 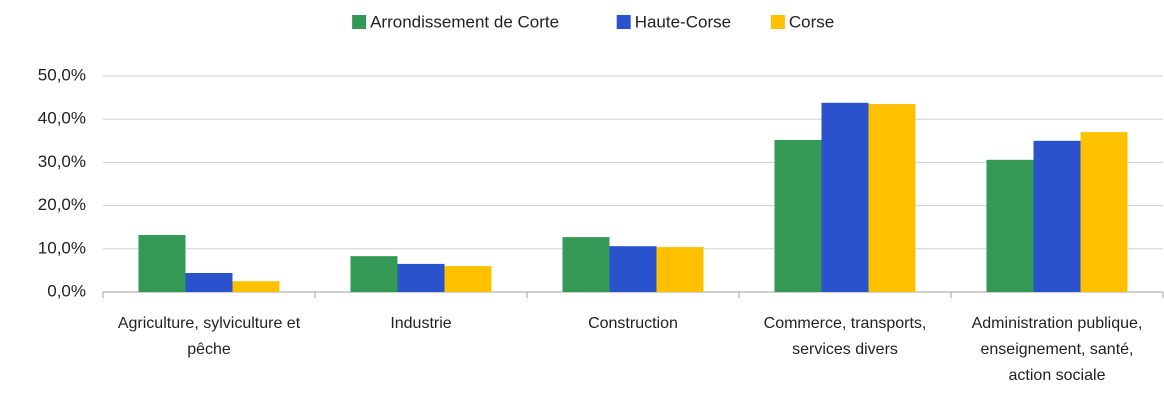 I want to click on y-tick-label: 10,0%, so click(x=62, y=247).